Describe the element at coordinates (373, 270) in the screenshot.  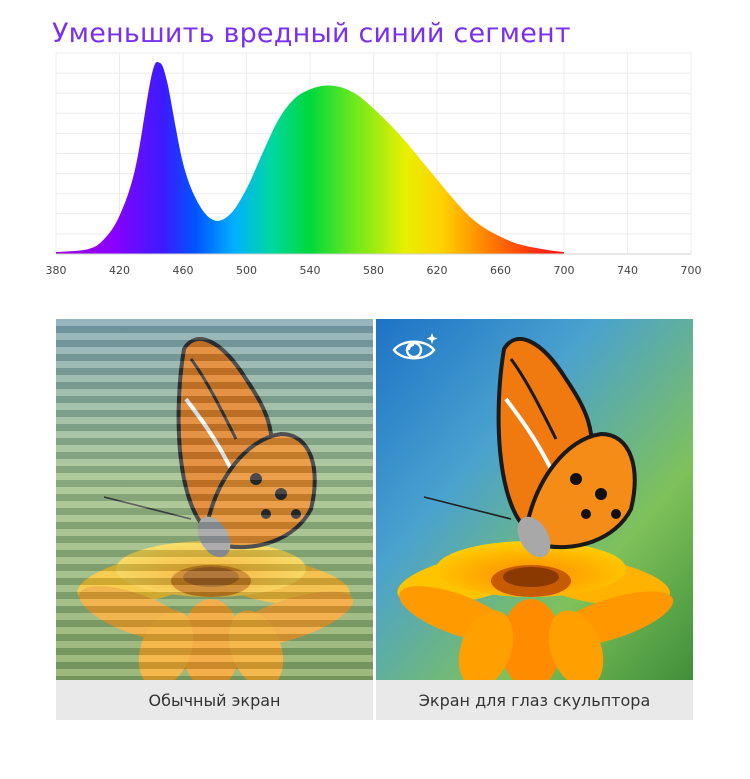
I see `x-tick-label: 580` at that location.